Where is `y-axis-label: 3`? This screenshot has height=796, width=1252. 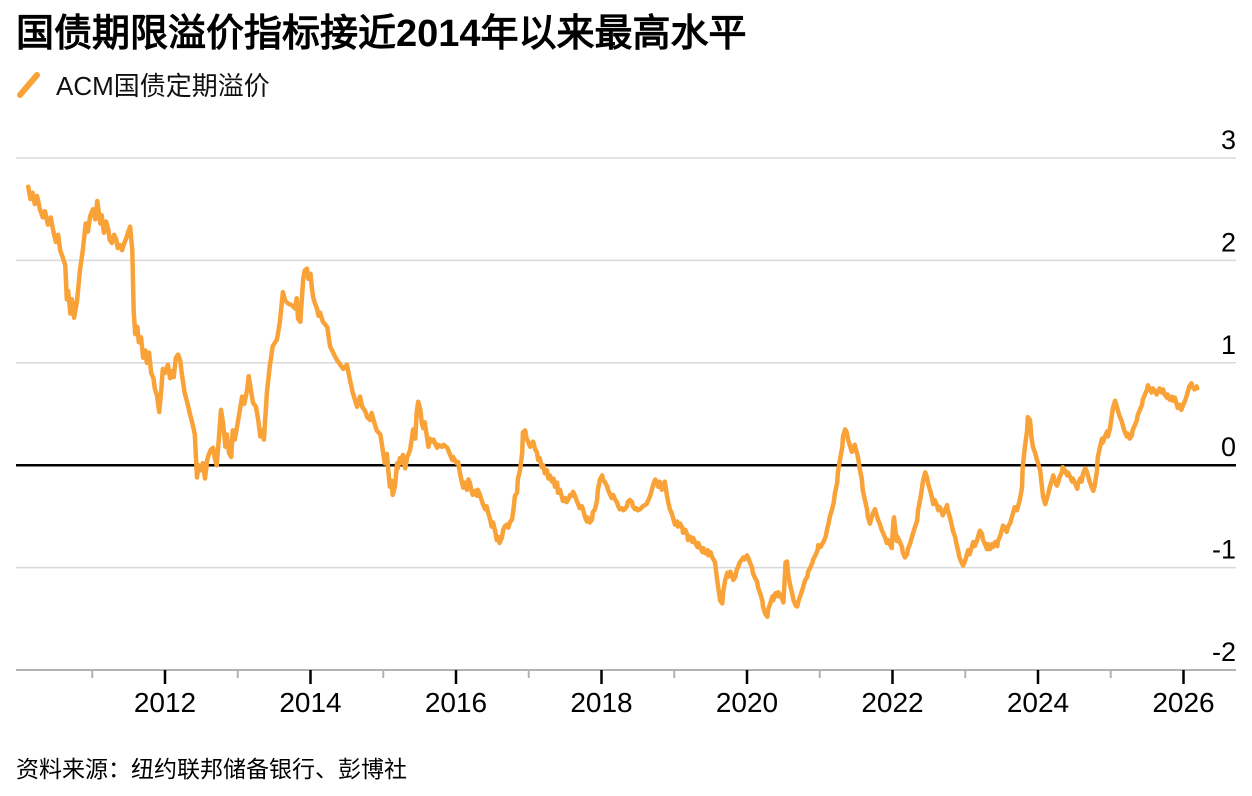 y-axis-label: 3 is located at coordinates (1228, 140).